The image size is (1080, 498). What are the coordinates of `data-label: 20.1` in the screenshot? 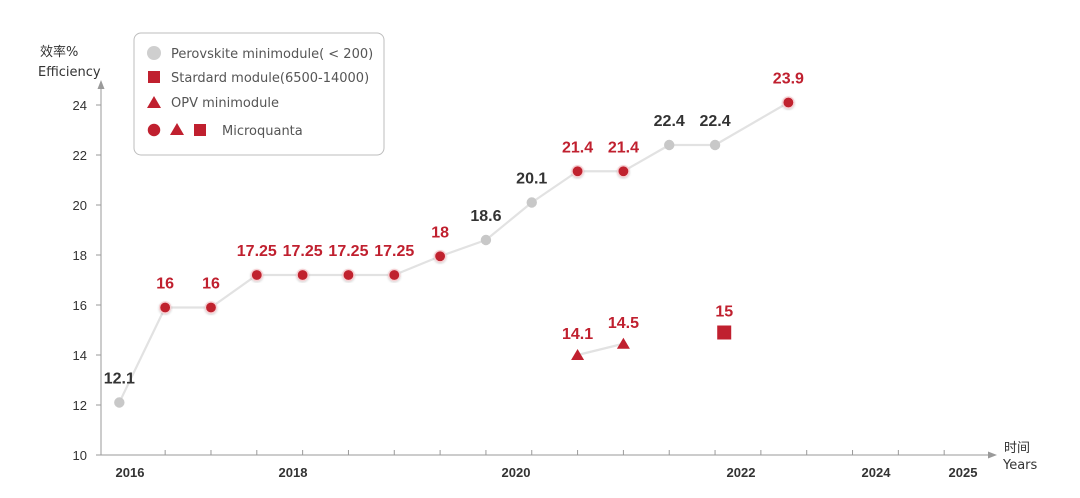 It's located at (531, 179).